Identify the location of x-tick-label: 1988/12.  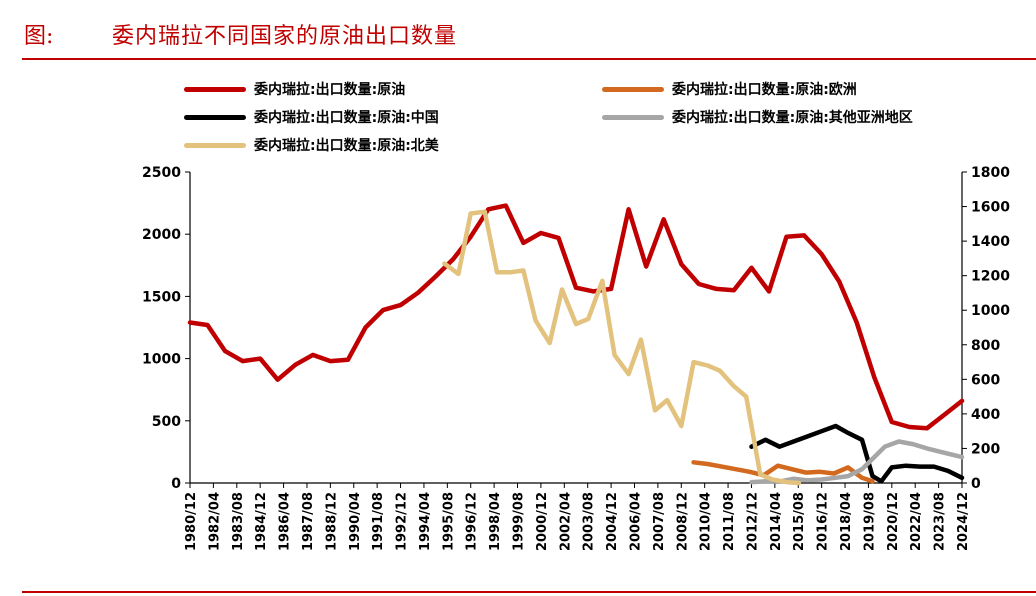
(331, 521).